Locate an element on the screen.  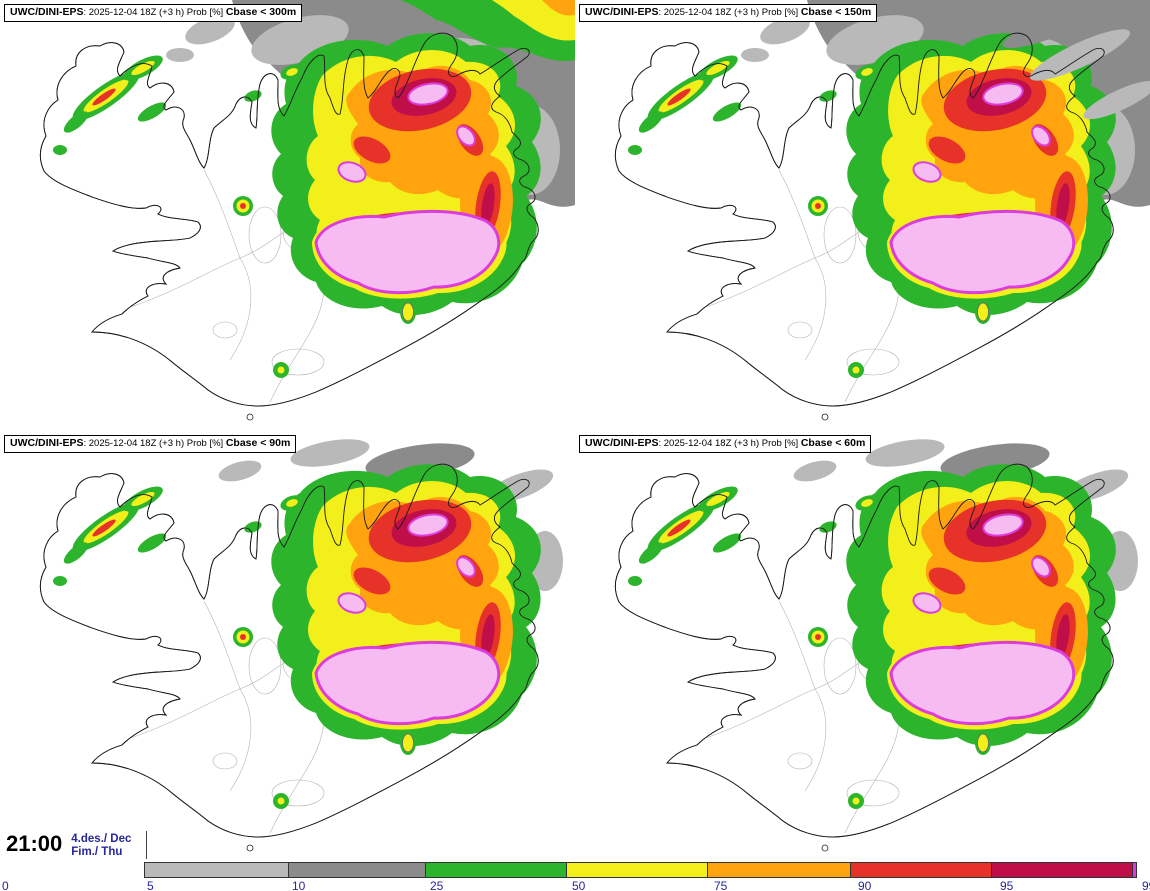
legend-tick-label: 95 is located at coordinates (1007, 885).